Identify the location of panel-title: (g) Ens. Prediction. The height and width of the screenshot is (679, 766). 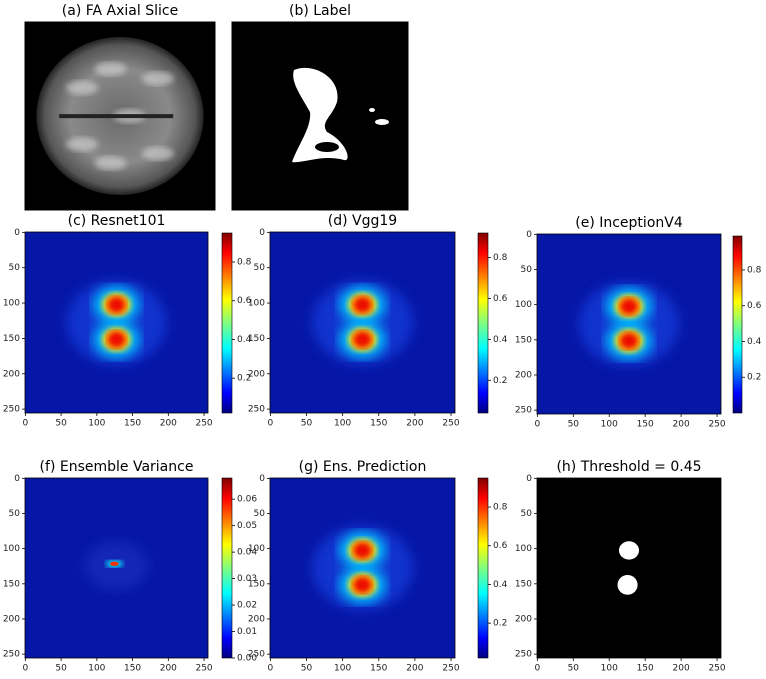
(363, 467).